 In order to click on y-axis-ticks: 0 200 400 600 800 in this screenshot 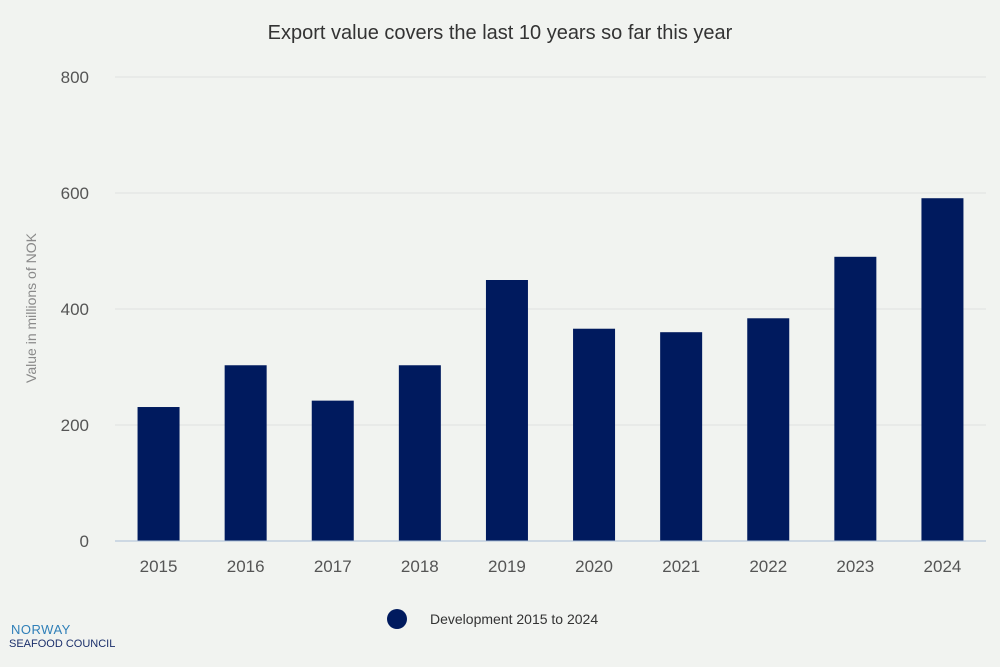, I will do `click(75, 309)`.